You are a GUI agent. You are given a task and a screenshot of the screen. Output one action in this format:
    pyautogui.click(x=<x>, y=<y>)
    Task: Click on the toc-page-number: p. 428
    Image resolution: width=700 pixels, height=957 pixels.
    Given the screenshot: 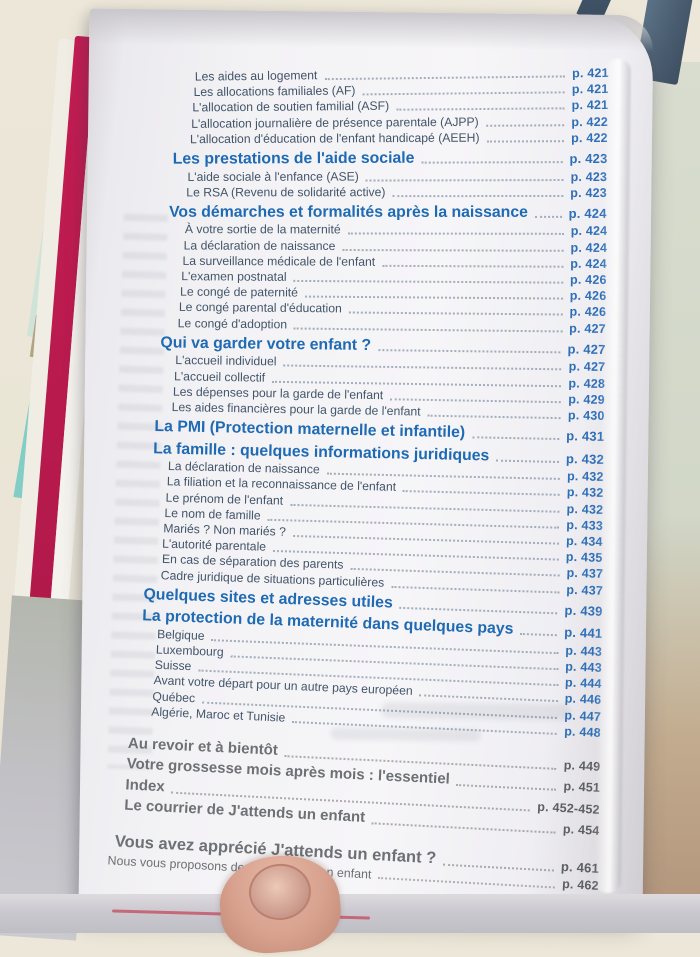 What is the action you would take?
    pyautogui.click(x=587, y=383)
    